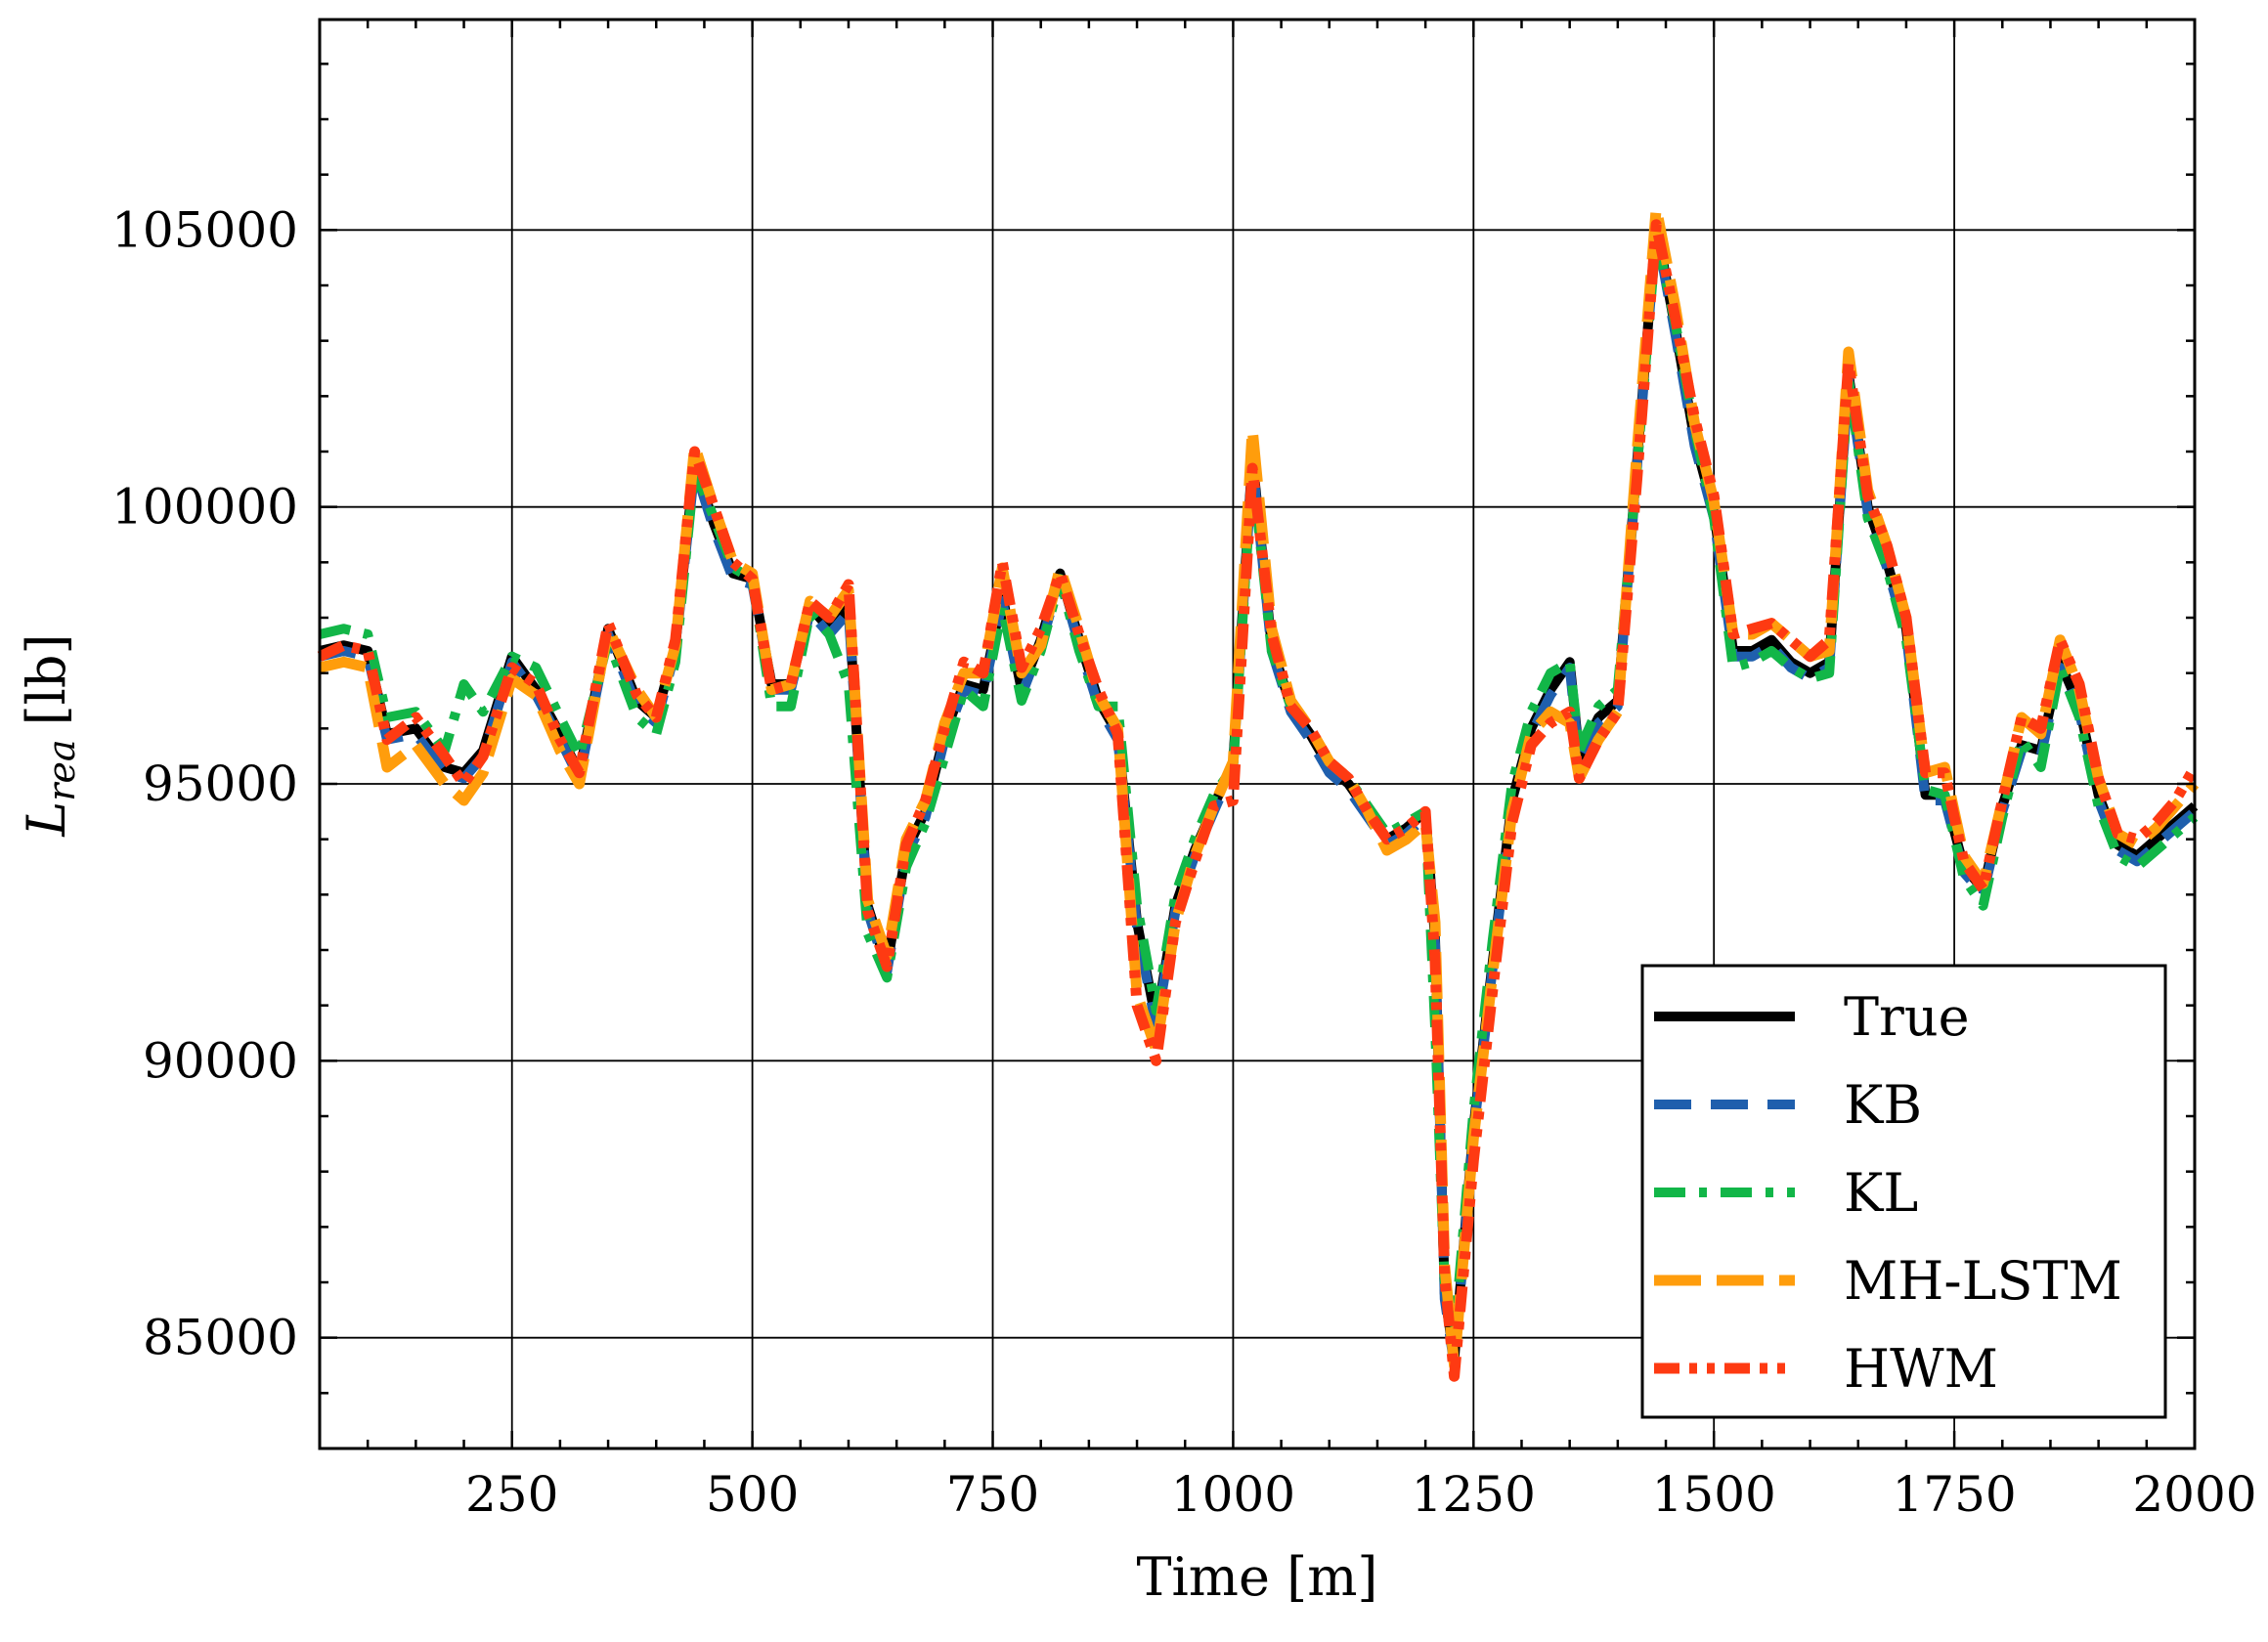 This screenshot has width=2268, height=1642. I want to click on x-tick-label: 750, so click(992, 1494).